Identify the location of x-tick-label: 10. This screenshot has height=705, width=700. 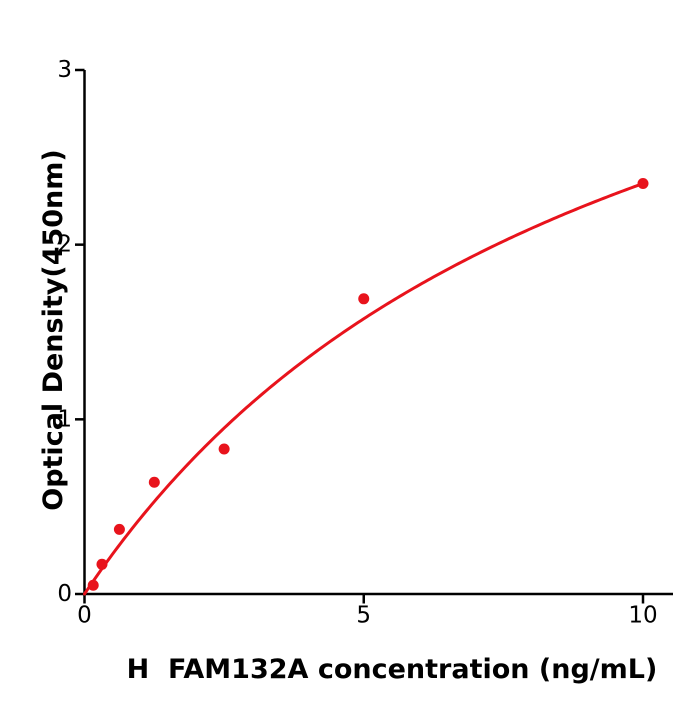
(642, 616).